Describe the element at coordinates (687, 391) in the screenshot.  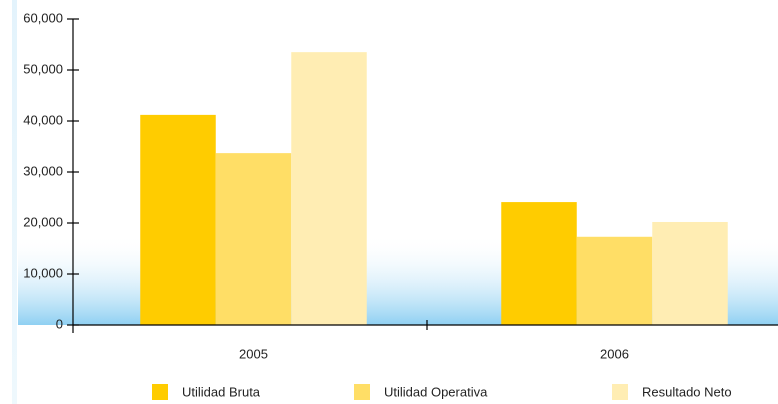
I see `legend-label: Resultado Neto` at that location.